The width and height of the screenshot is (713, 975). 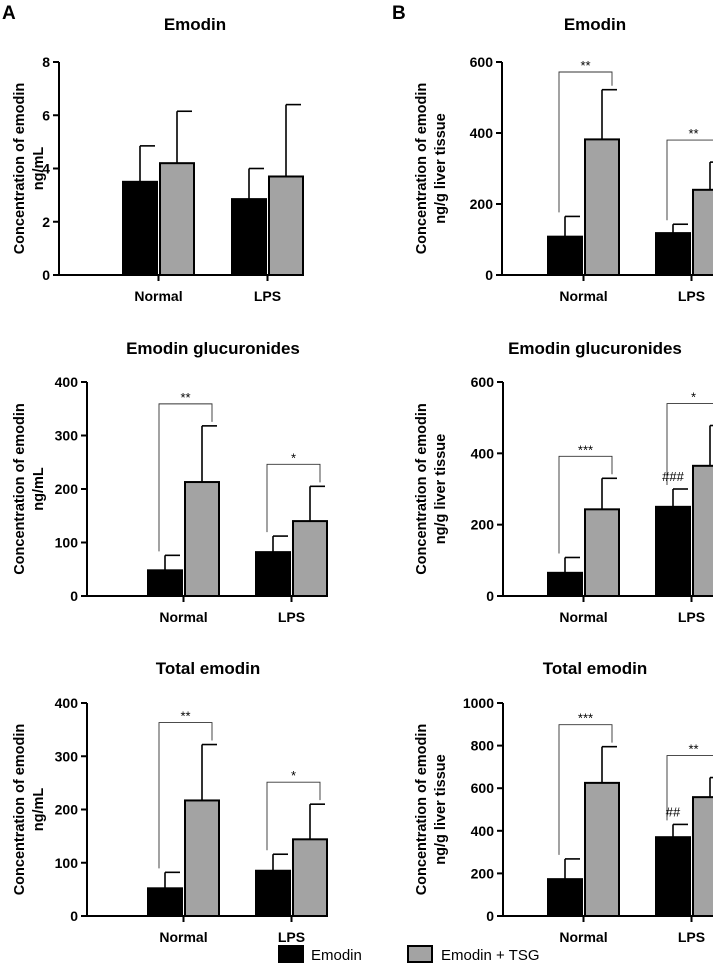 What do you see at coordinates (46, 169) in the screenshot?
I see `y-tick-label: 4` at bounding box center [46, 169].